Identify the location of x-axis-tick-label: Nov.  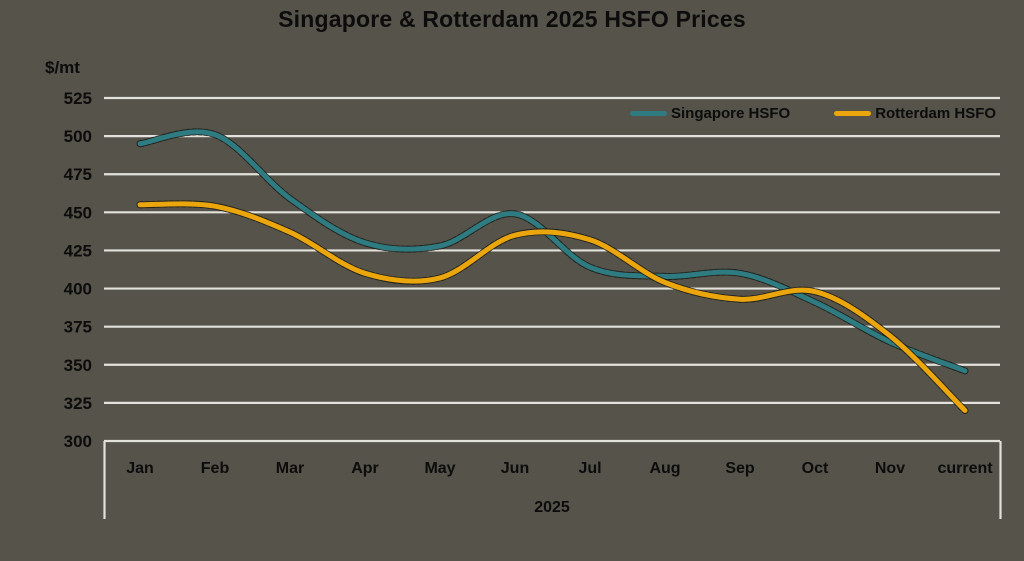
(890, 468).